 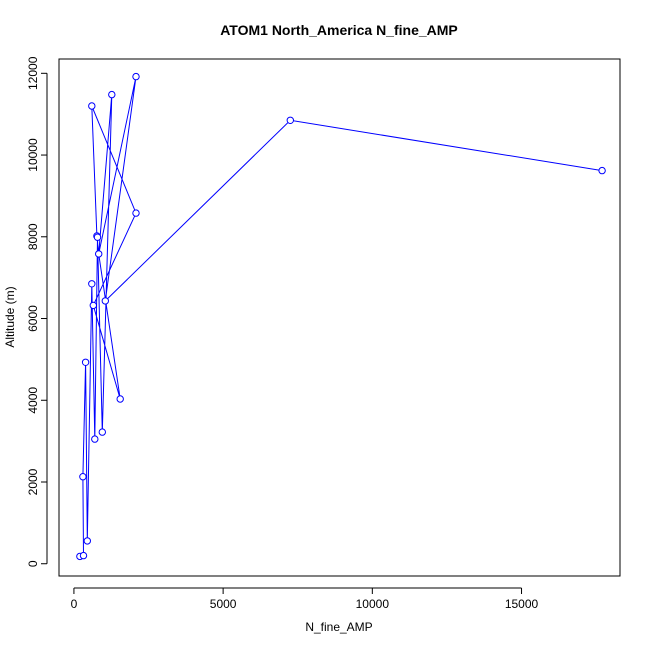 I want to click on x-tick-label: 10000, so click(x=373, y=604).